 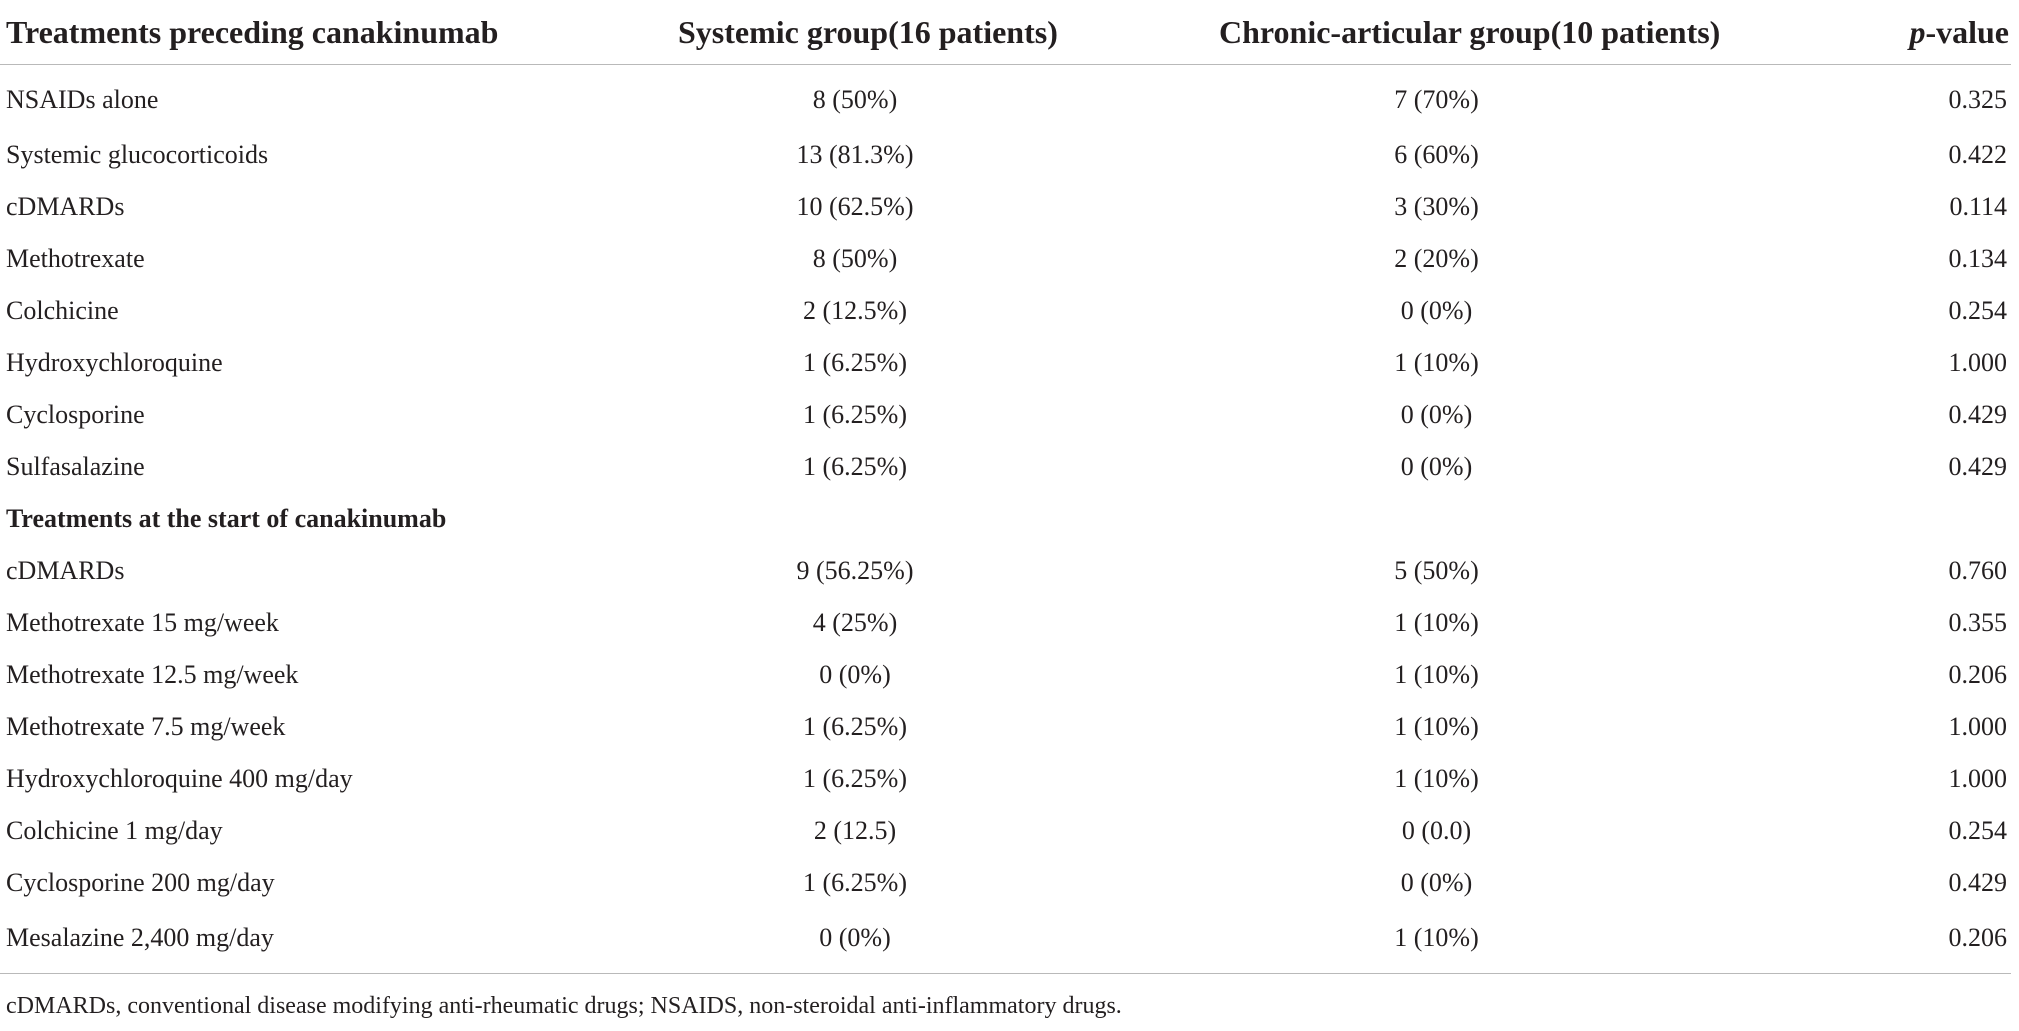 I want to click on table-row: Colchicine 1 mg/day 2 (12.5) 0 (0.0) 0.254, so click(x=1005, y=831).